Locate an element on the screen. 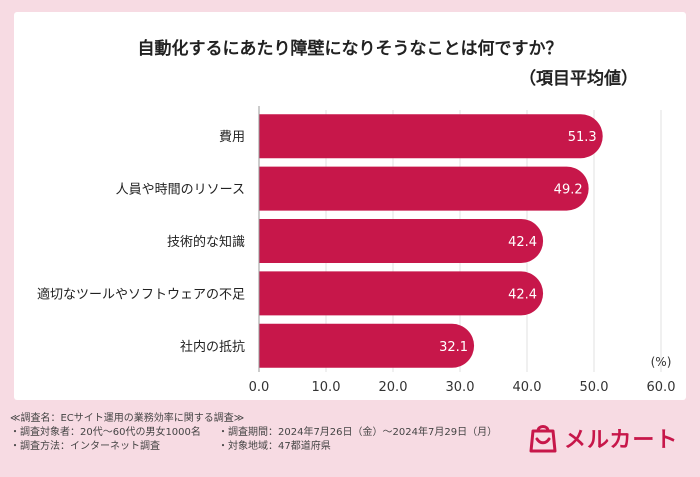 The width and height of the screenshot is (700, 477). category-label: 社内の抵抗 is located at coordinates (212, 347).